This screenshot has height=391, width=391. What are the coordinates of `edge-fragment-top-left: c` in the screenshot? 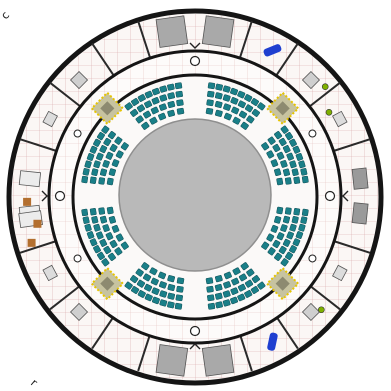 It's located at (6, 15).